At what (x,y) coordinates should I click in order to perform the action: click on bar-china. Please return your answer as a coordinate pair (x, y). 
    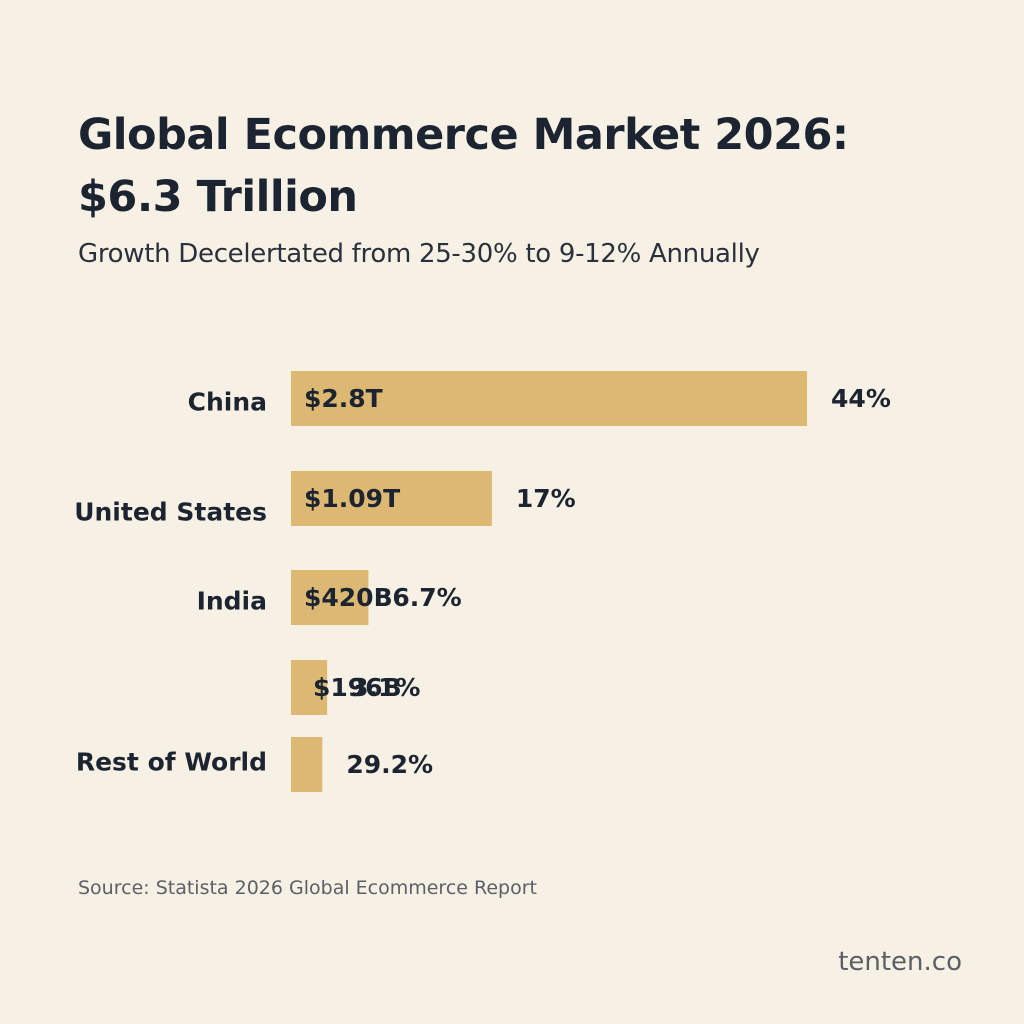
    Looking at the image, I should click on (549, 398).